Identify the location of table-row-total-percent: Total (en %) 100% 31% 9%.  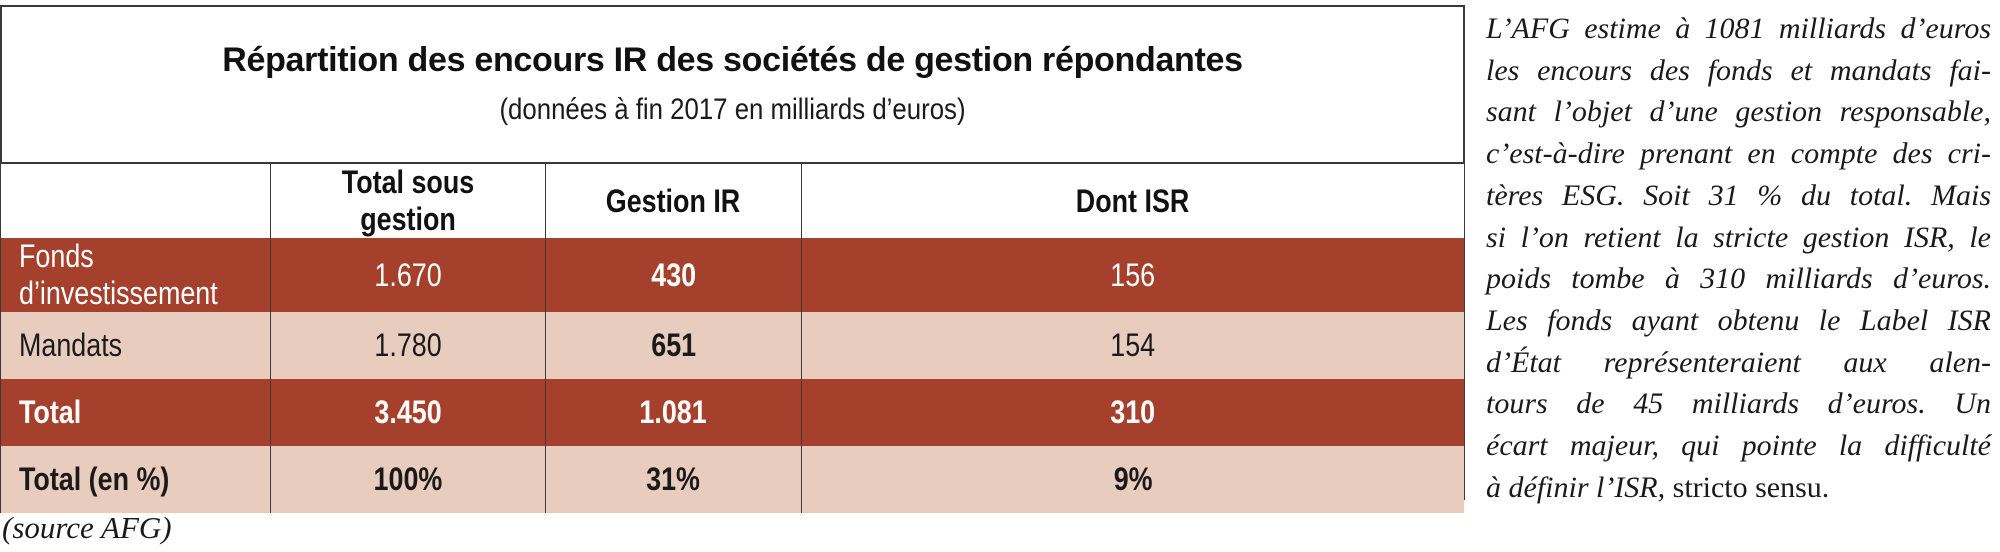
(732, 479).